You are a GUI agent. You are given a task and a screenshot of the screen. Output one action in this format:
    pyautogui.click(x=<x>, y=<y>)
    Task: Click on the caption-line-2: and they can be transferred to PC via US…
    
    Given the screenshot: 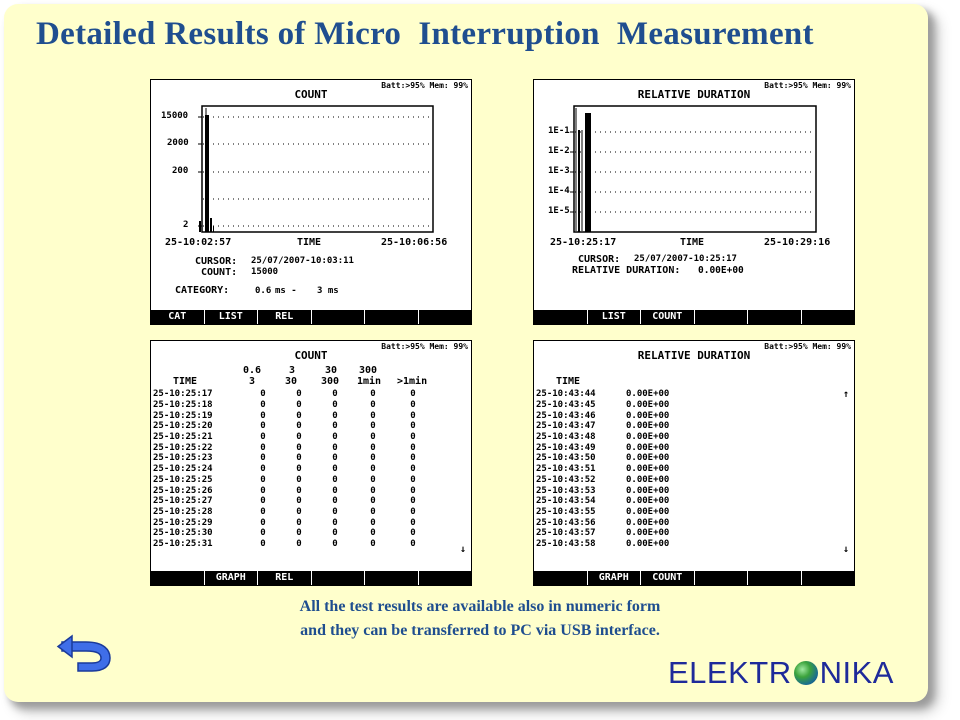 What is the action you would take?
    pyautogui.click(x=480, y=630)
    